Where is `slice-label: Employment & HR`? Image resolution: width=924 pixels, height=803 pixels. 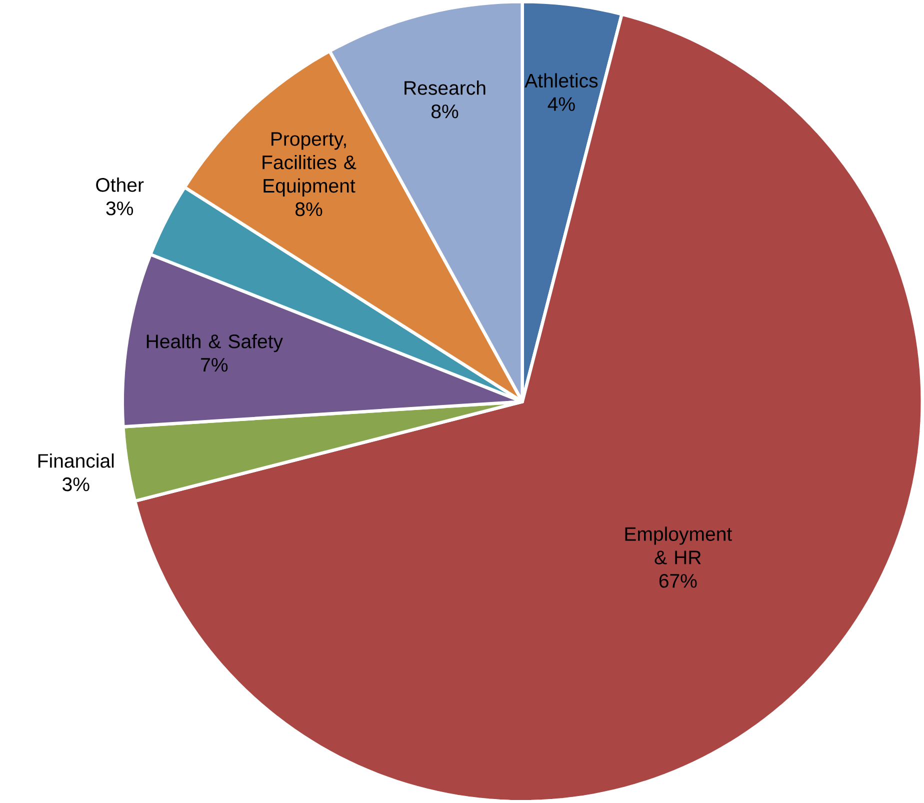 slice-label: Employment & HR is located at coordinates (678, 545).